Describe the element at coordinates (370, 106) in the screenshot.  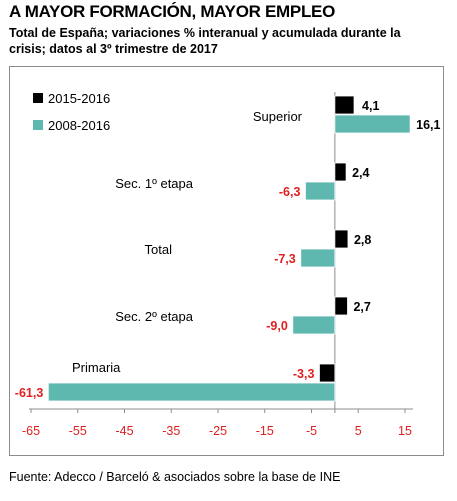
I see `value-label: 4,1` at that location.